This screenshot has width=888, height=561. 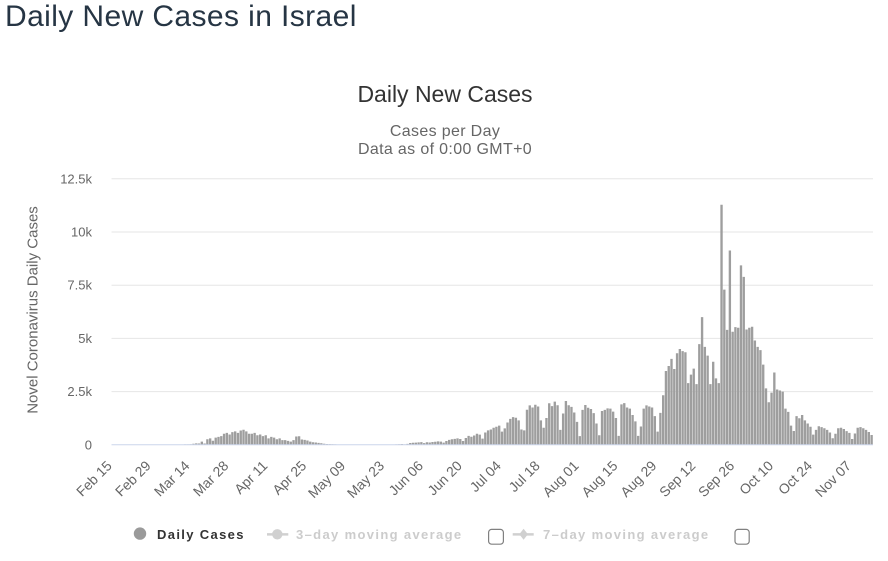 What do you see at coordinates (677, 478) in the screenshot?
I see `svg-text: Sep 12` at bounding box center [677, 478].